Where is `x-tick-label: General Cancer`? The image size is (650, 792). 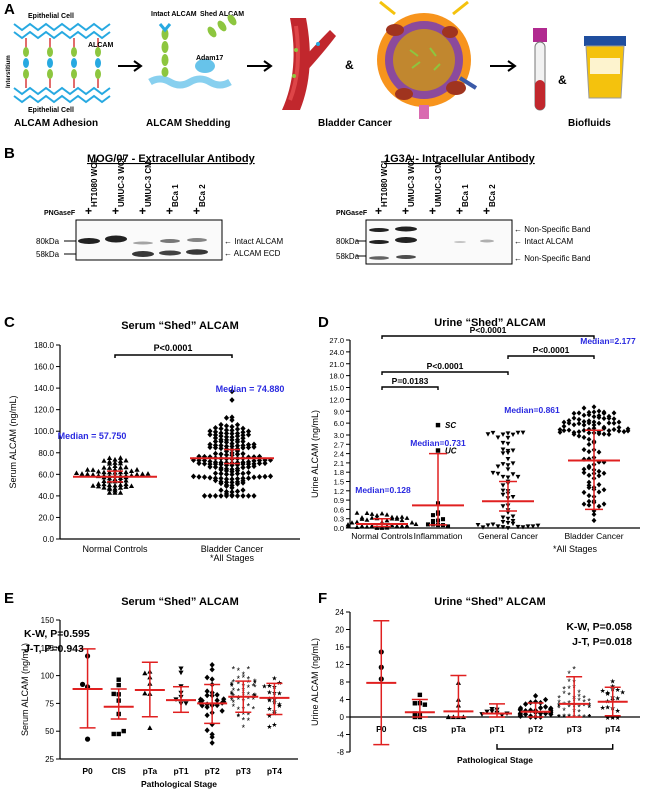
x-tick-label: General Cancer is located at coordinates (508, 536).